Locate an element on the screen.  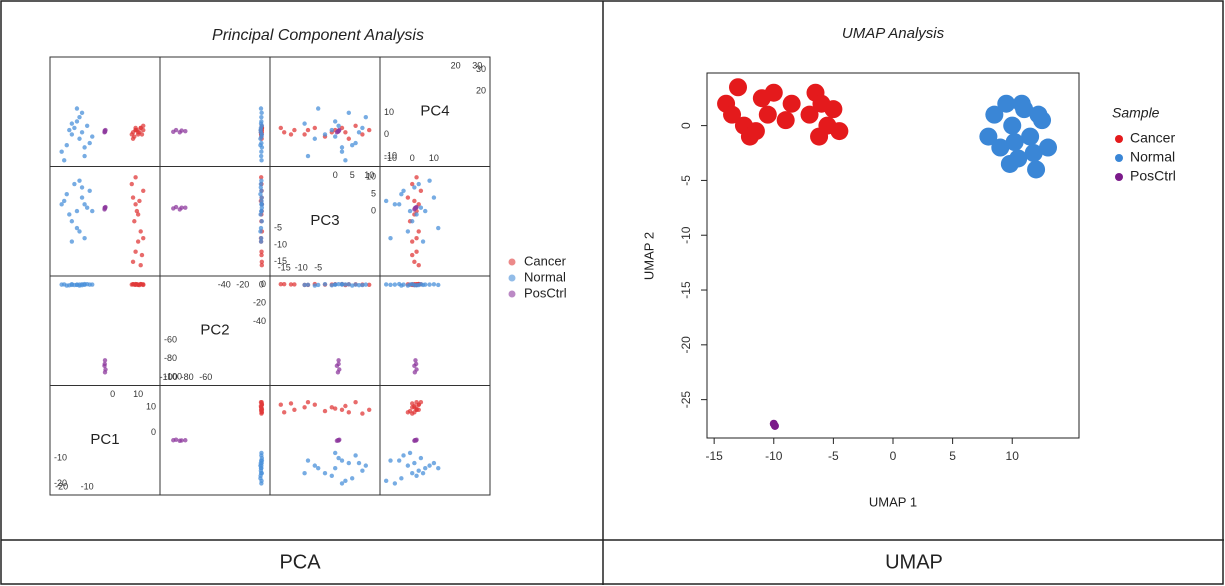
y-tick-label: -25 is located at coordinates (686, 400).